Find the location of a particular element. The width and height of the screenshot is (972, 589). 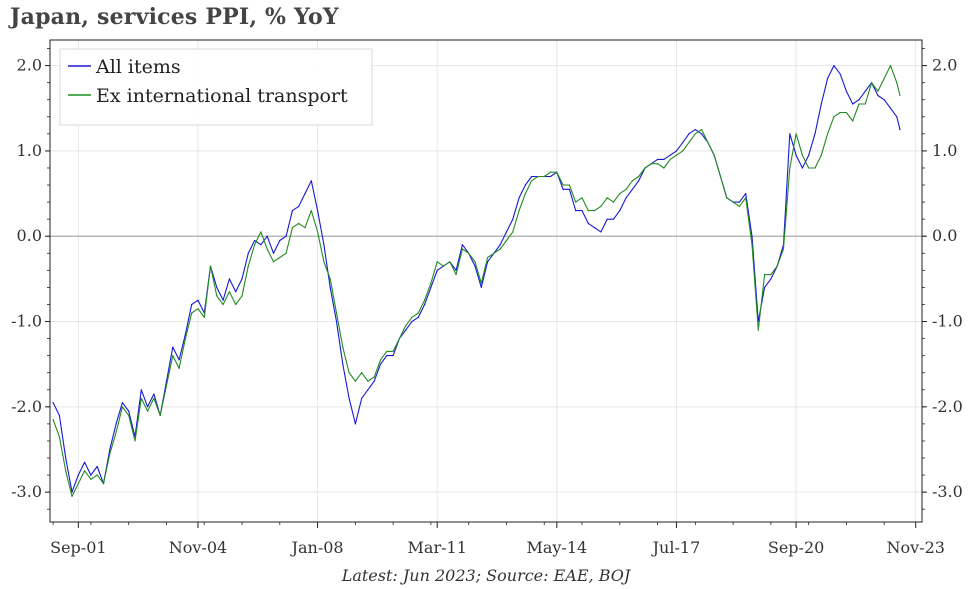

legend: All items Ex international transport is located at coordinates (216, 87).